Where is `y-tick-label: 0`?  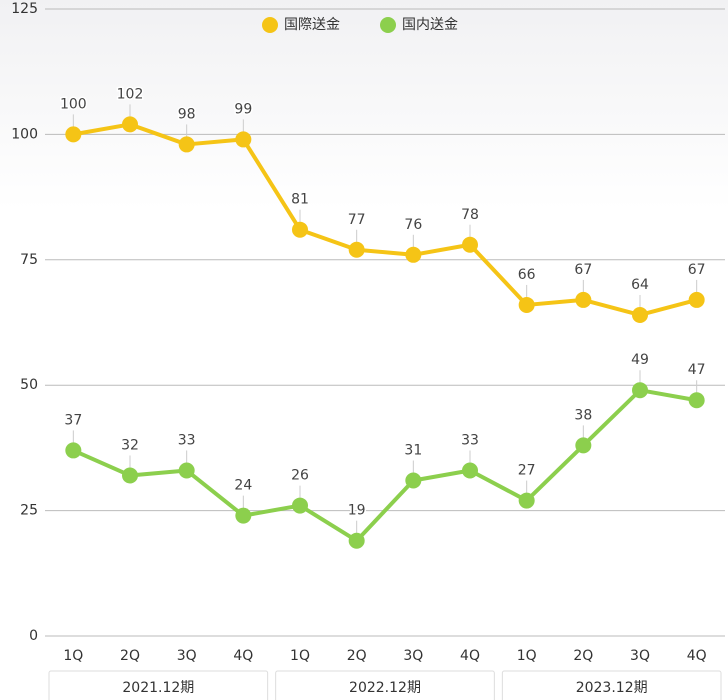 y-tick-label: 0 is located at coordinates (33, 636).